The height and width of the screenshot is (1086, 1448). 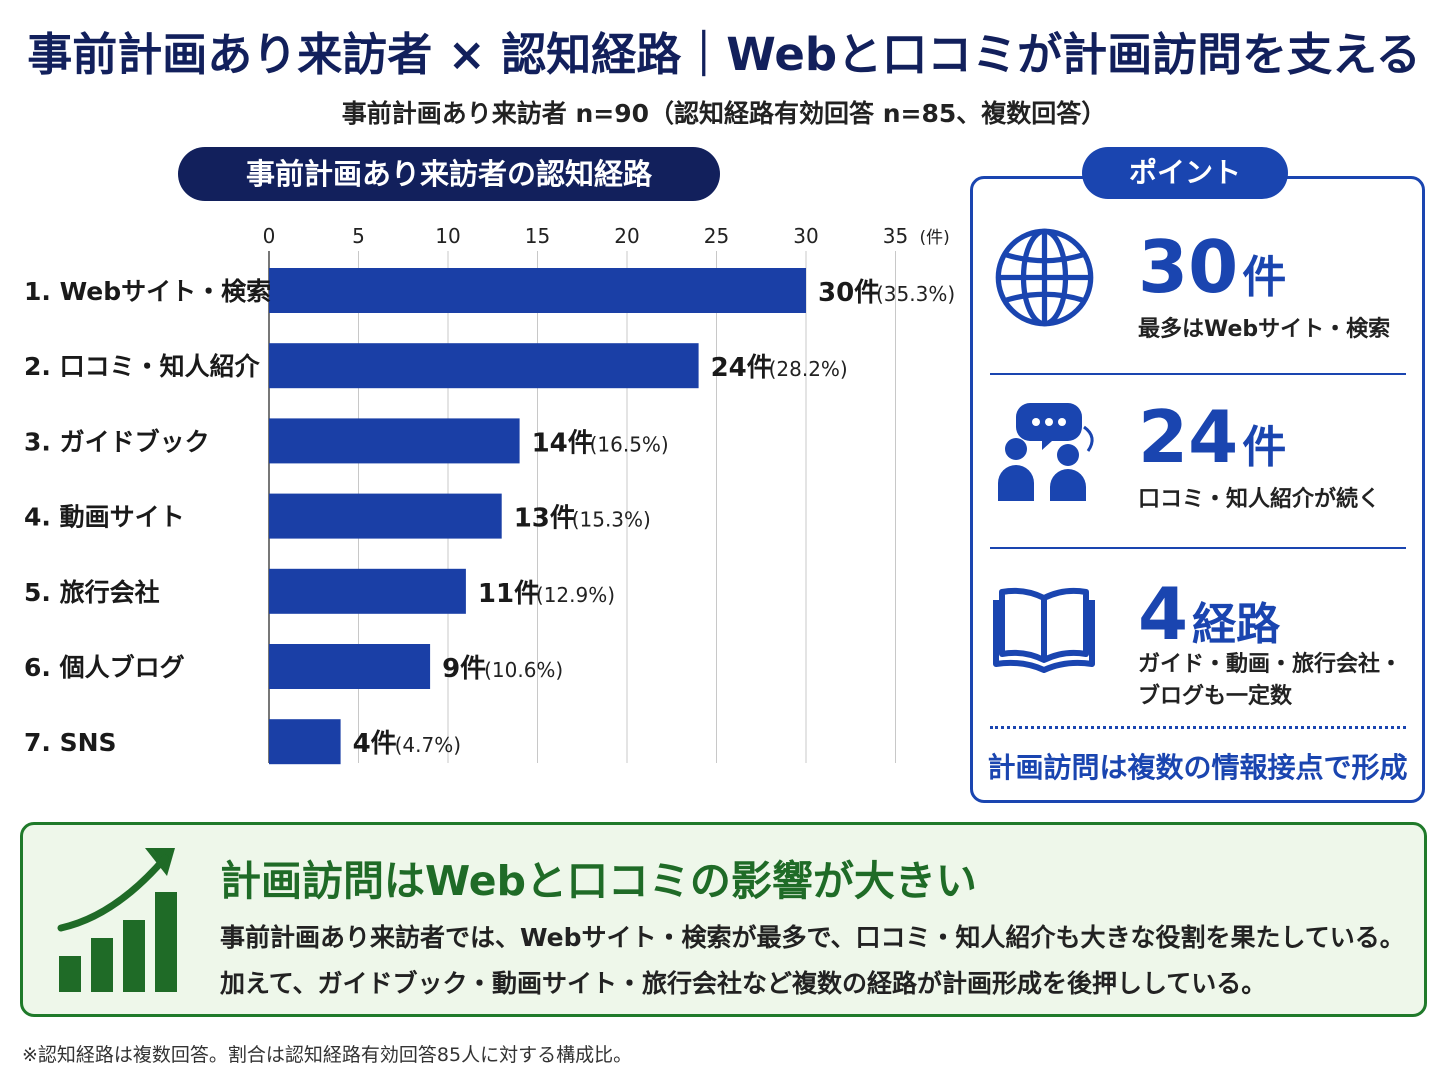 I want to click on point-value-2: 24件, so click(x=1212, y=437).